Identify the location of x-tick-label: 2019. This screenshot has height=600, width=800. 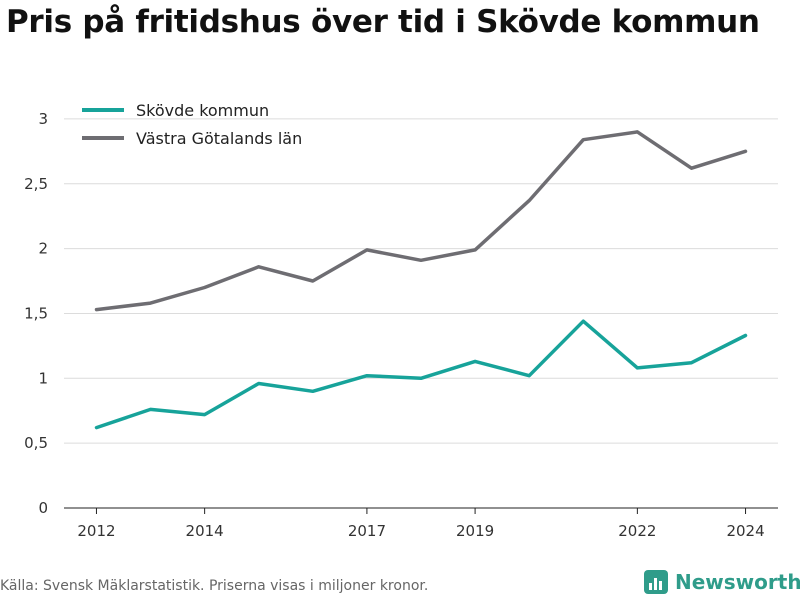
(475, 531).